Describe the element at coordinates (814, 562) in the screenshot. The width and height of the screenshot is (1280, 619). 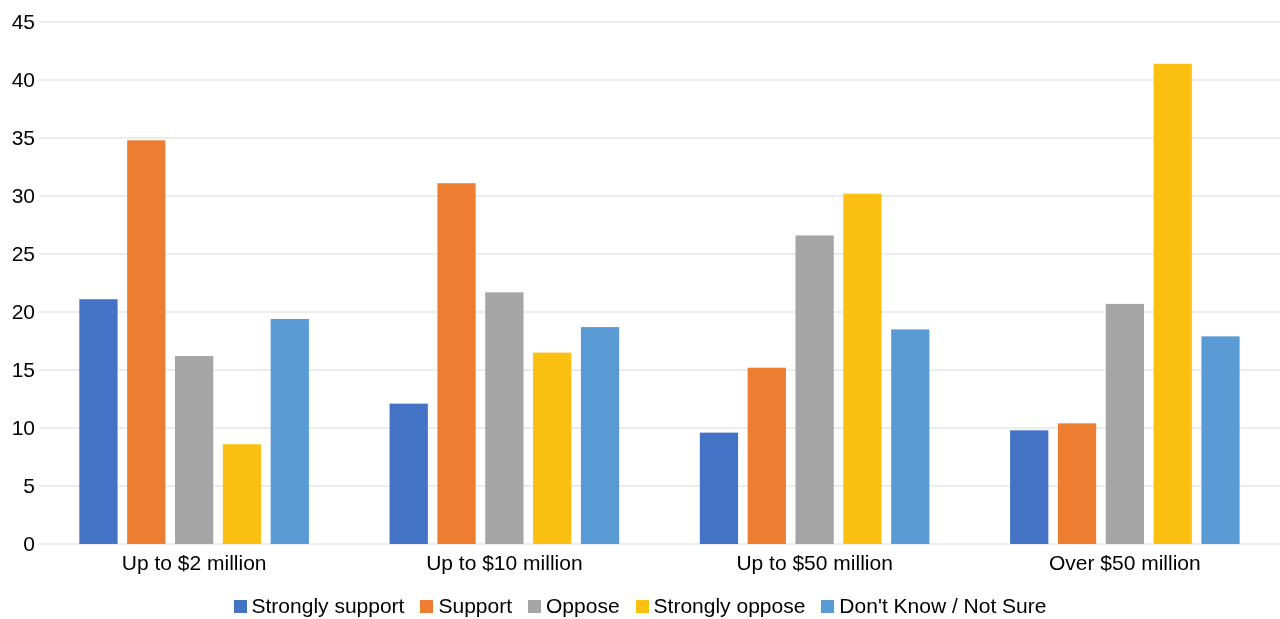
I see `x-tick-label: Up to $50 million` at that location.